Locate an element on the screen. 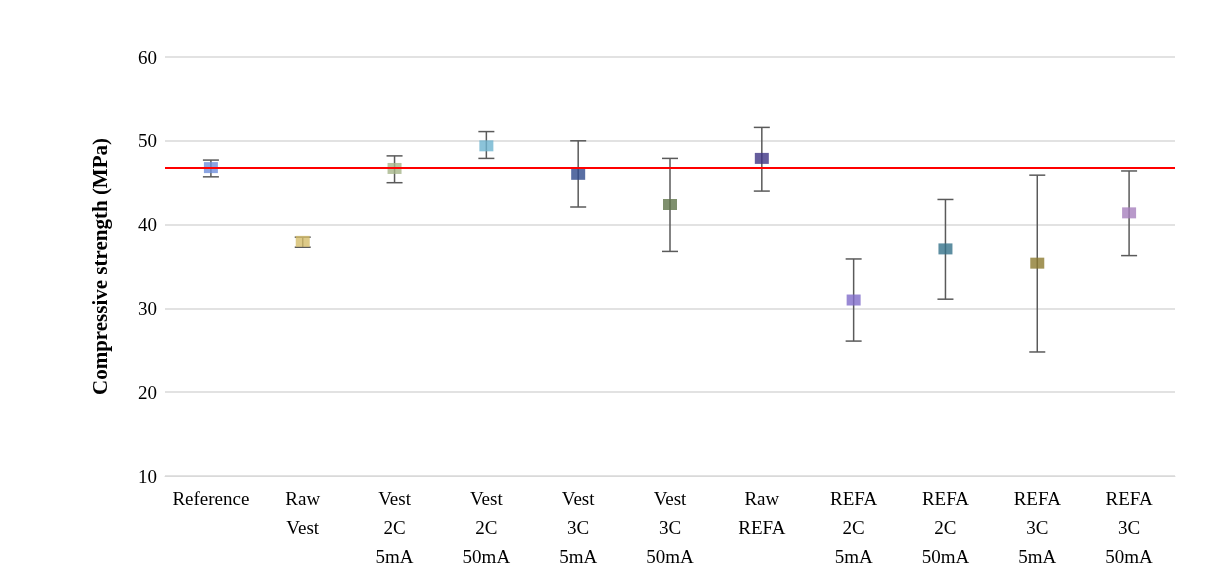 This screenshot has width=1212, height=571. y-tick-label: 30 is located at coordinates (147, 308).